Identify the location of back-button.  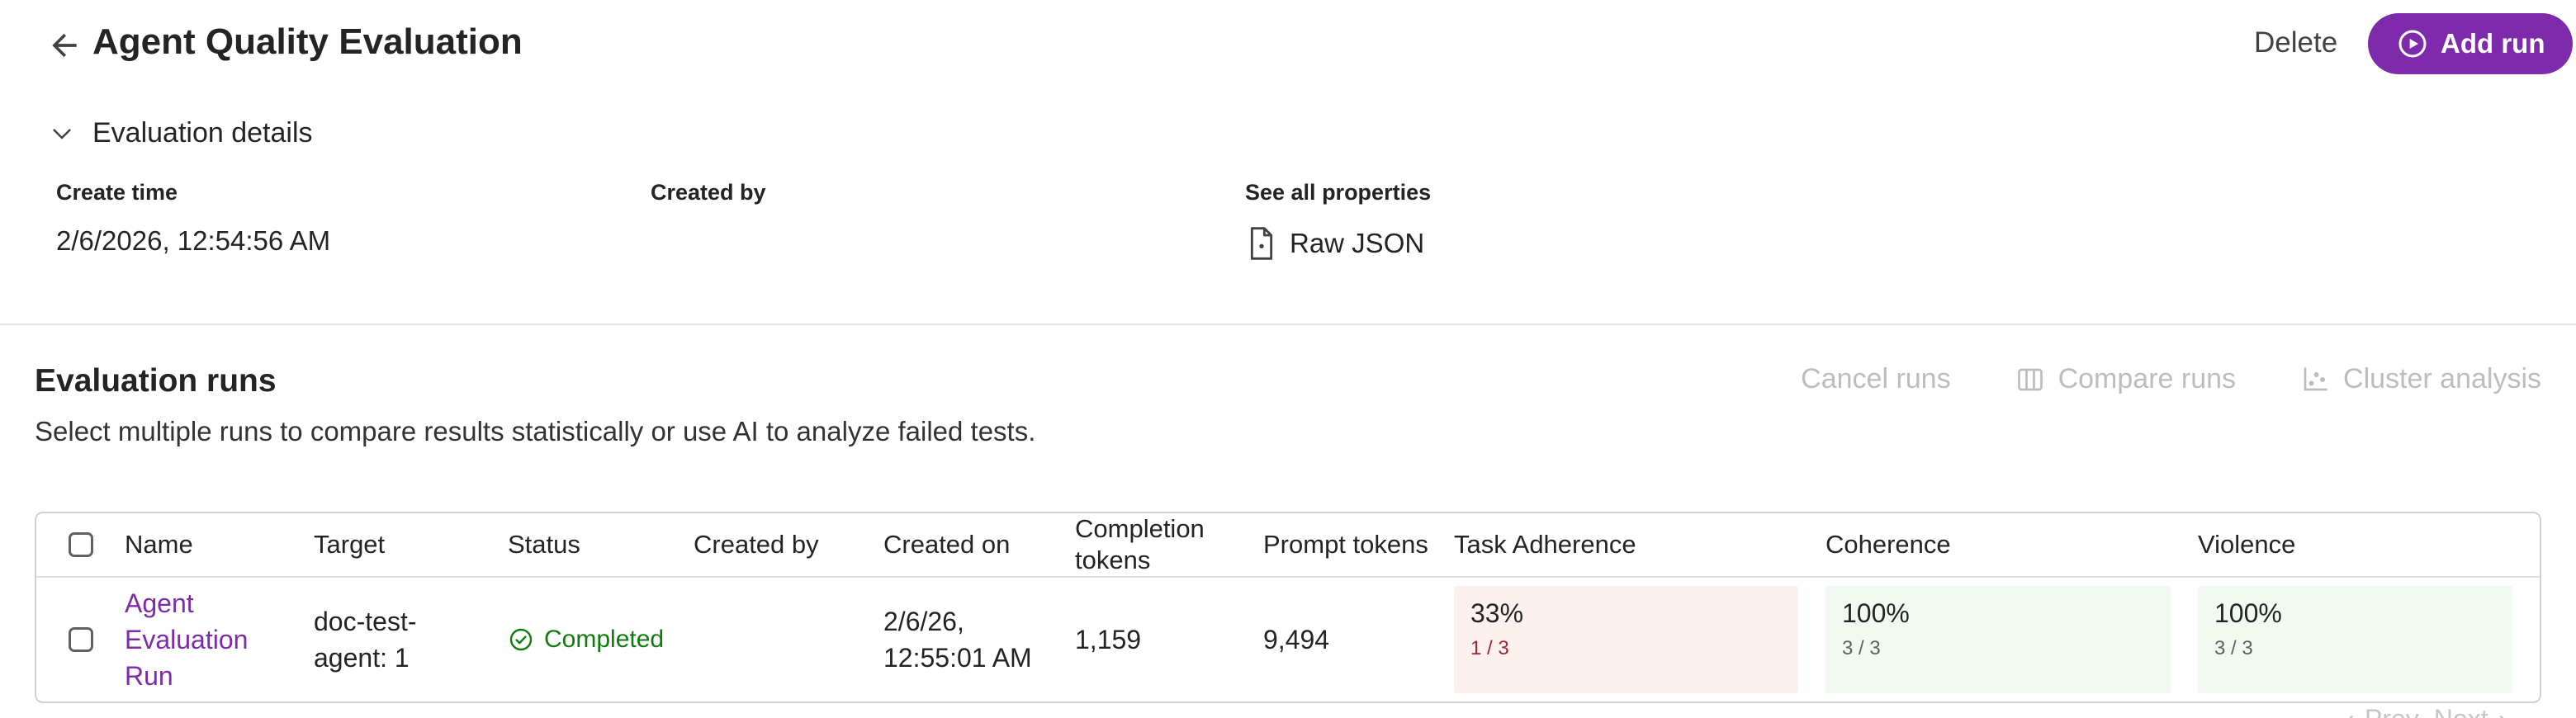
(64, 46).